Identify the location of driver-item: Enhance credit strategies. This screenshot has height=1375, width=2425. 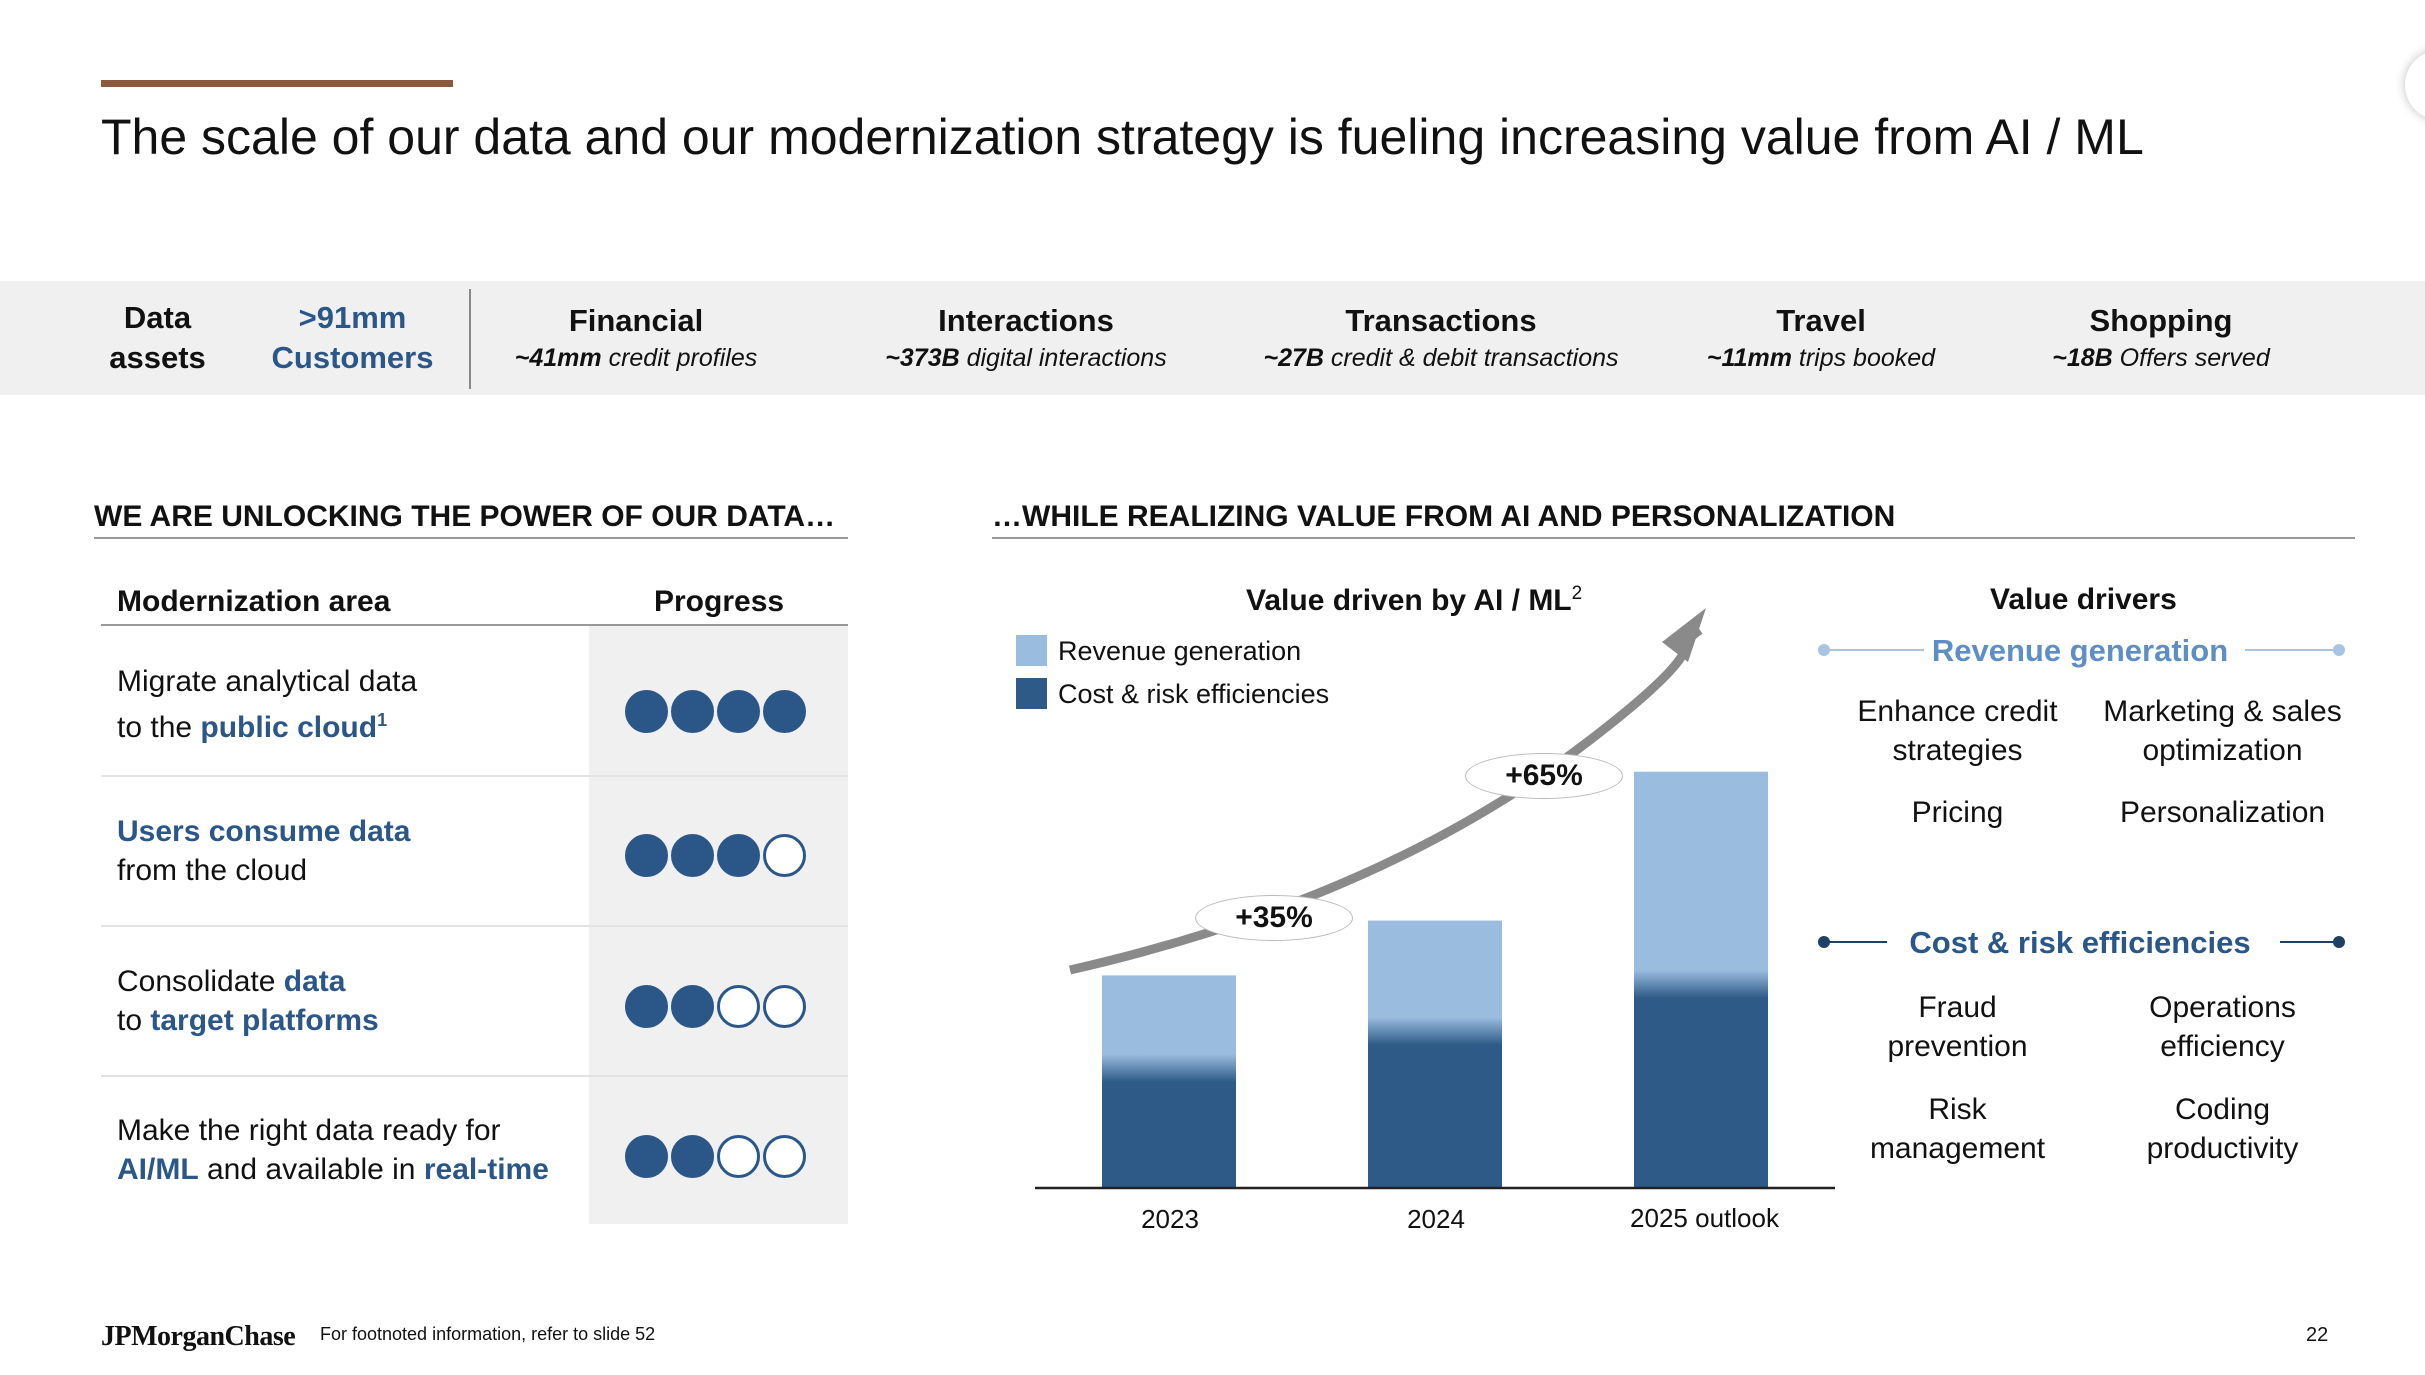
(1957, 731).